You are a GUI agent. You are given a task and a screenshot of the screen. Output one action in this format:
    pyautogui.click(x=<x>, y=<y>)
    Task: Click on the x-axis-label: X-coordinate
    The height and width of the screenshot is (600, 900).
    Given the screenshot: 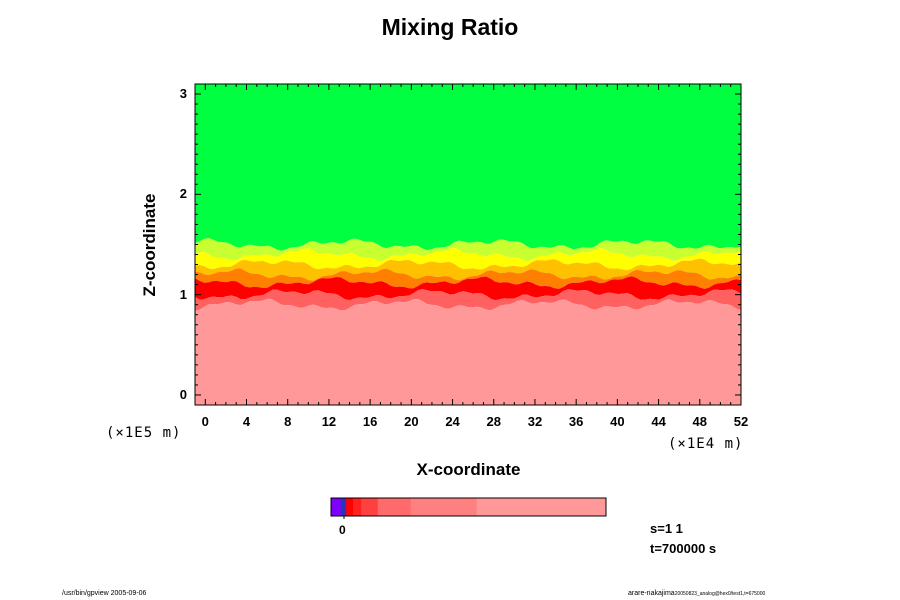 What is the action you would take?
    pyautogui.click(x=468, y=469)
    